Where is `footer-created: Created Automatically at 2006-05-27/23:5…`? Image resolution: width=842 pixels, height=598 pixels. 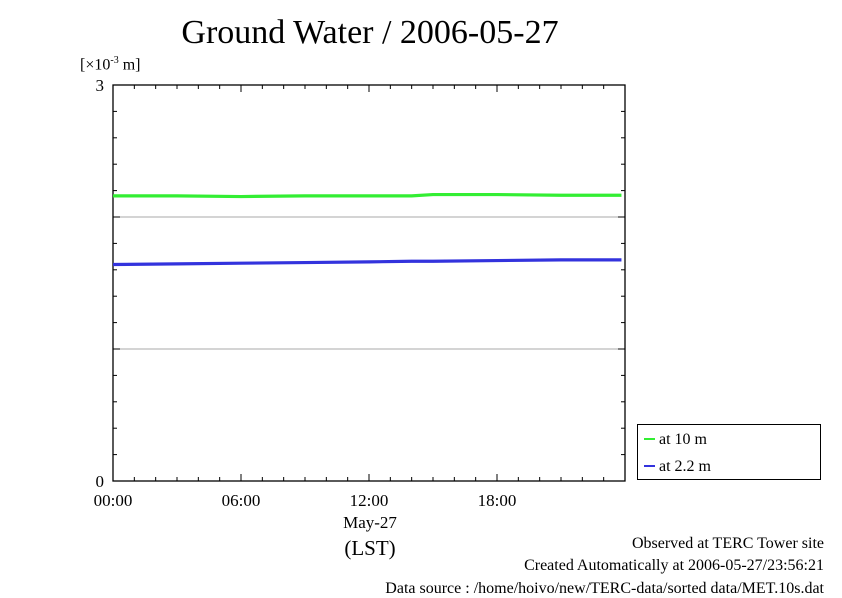
footer-created: Created Automatically at 2006-05-27/23:5… is located at coordinates (674, 566).